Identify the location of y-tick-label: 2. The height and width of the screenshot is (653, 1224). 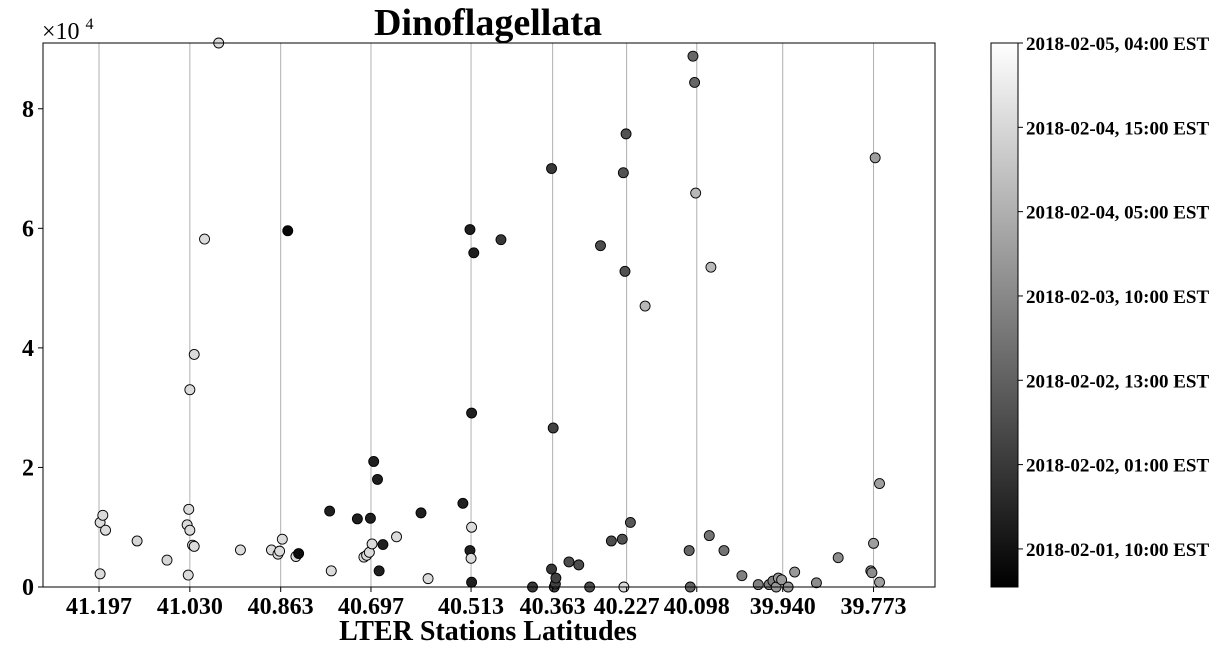
(28, 468).